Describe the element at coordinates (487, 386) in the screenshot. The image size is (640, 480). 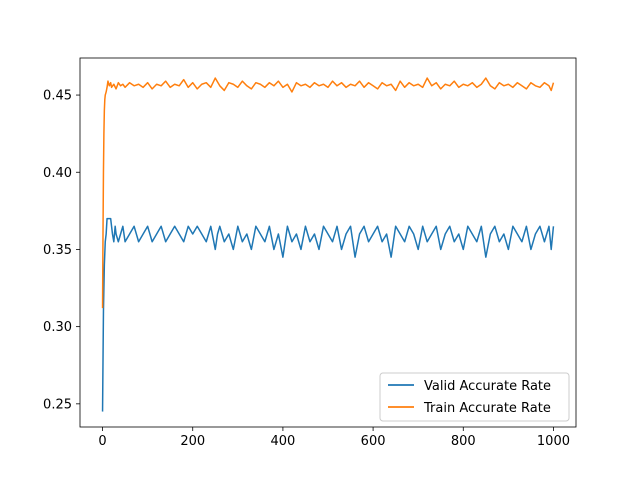
I see `legend-label-valid: Valid Accurate Rate` at that location.